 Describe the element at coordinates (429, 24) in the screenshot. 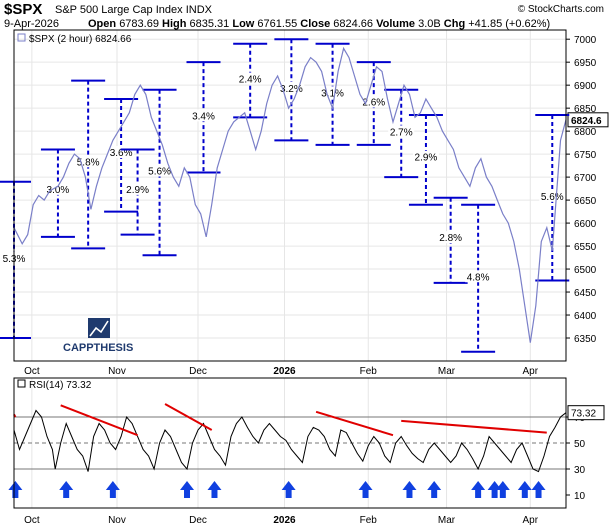

I see `volume-value: 3.0B` at that location.